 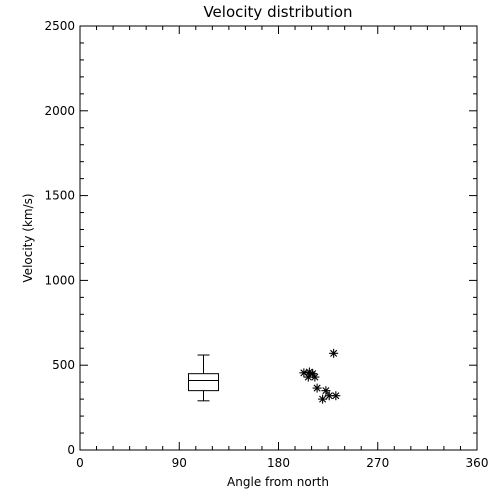 I want to click on y-tick-label: 0, so click(x=71, y=450).